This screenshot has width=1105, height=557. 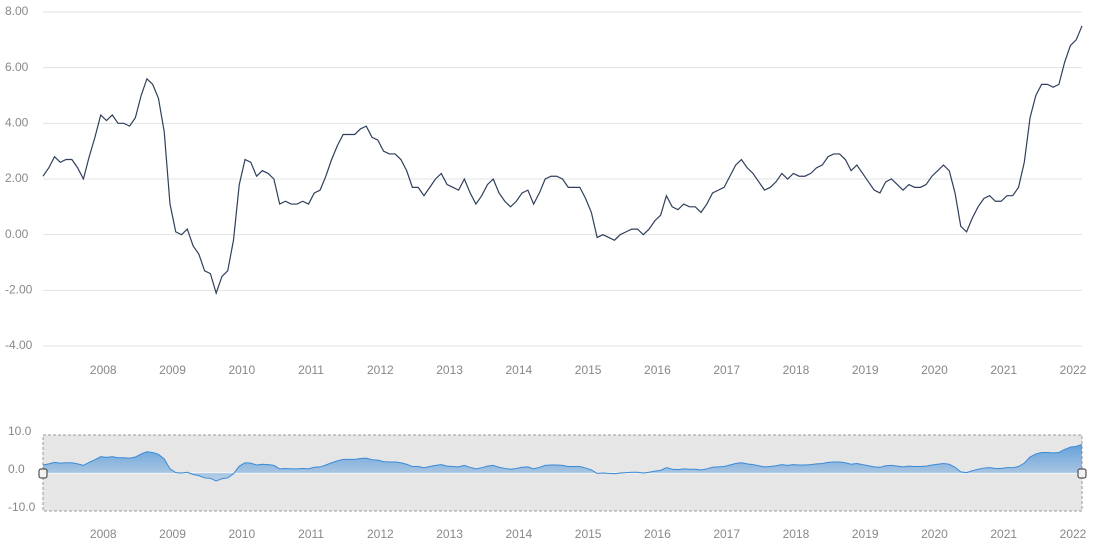 I want to click on y-tick-label: 4.00, so click(x=17, y=123).